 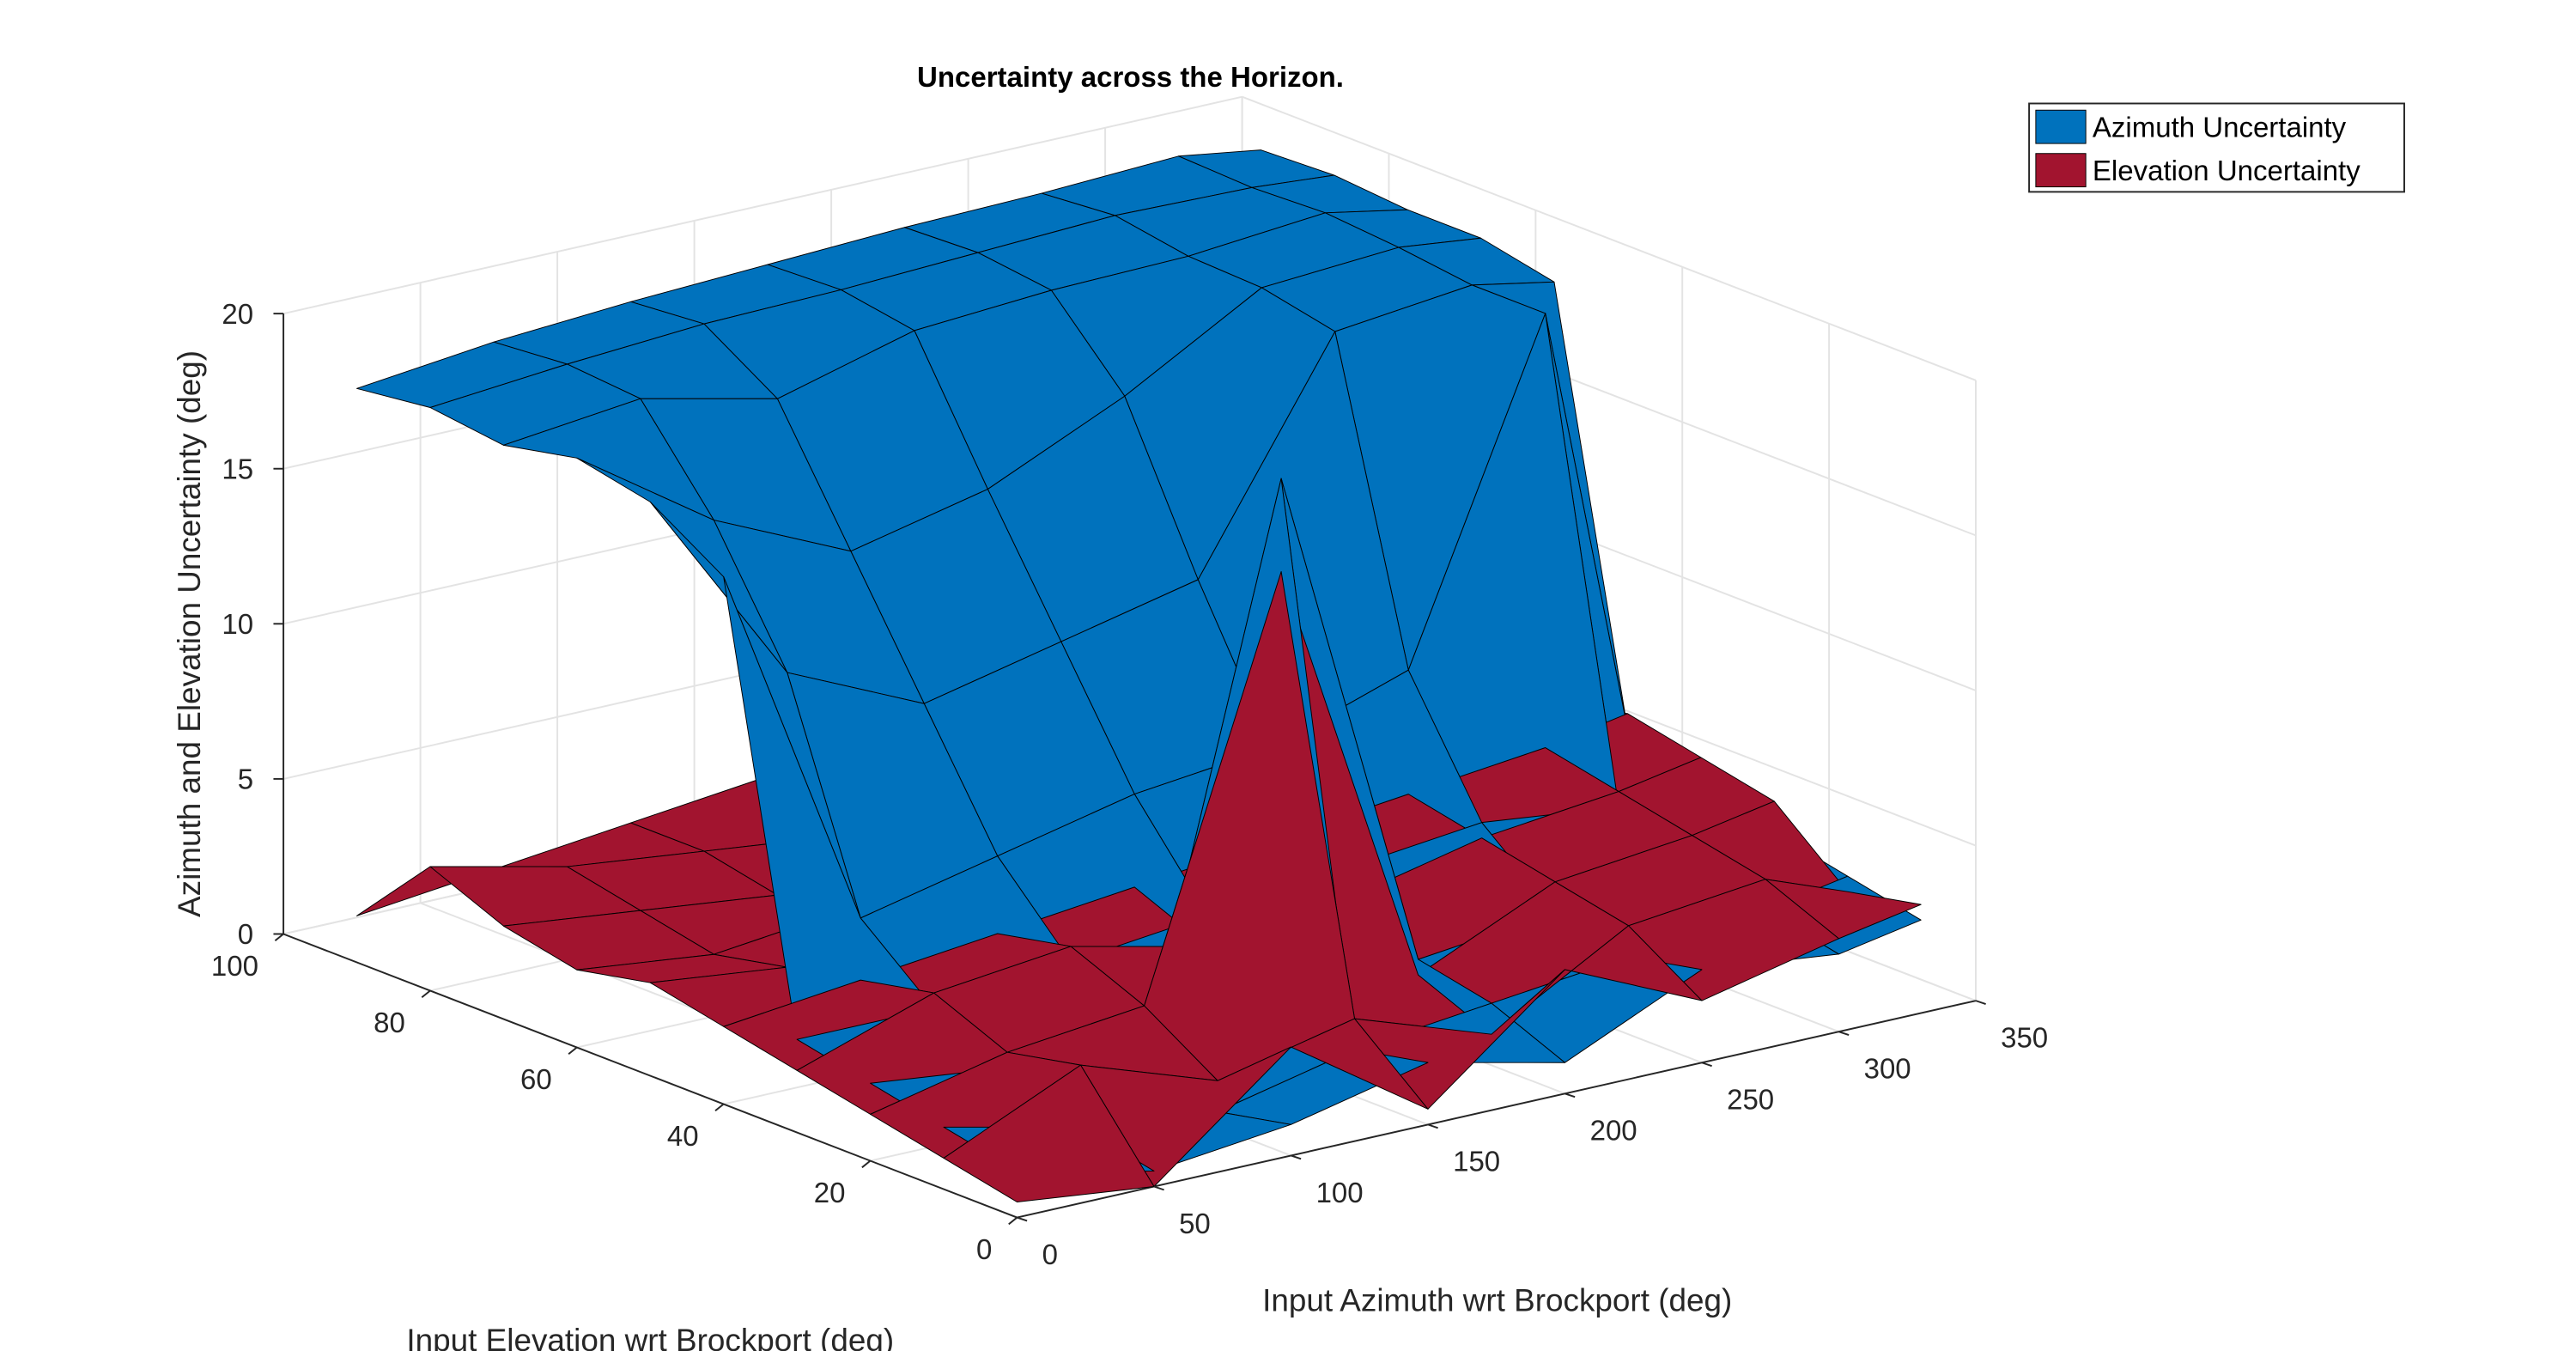 I want to click on legend-label: Azimuth Uncertainty, so click(x=2220, y=127).